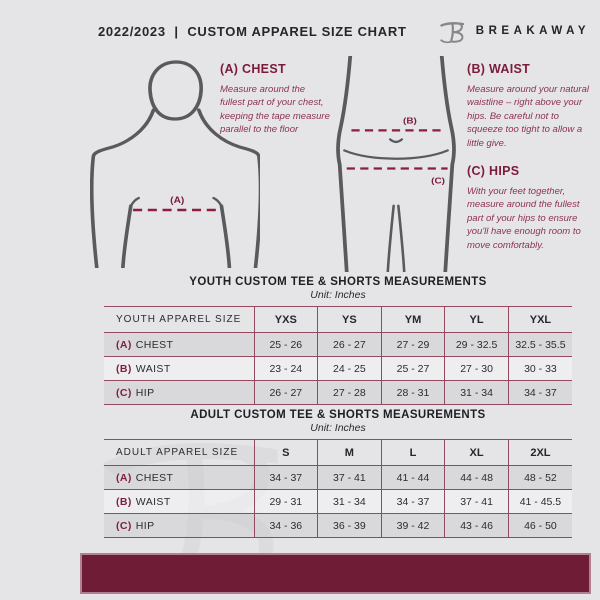 This screenshot has width=600, height=600. Describe the element at coordinates (412, 368) in the screenshot. I see `measurement-value-cell: 25 - 27` at that location.